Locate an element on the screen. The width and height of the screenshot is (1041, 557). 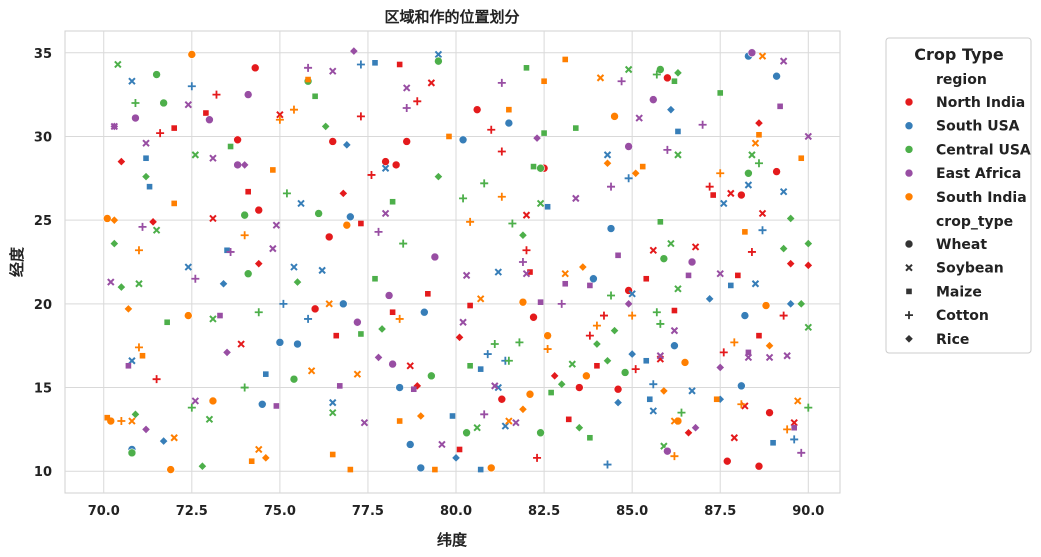
y-tick-label: 20 is located at coordinates (43, 305).